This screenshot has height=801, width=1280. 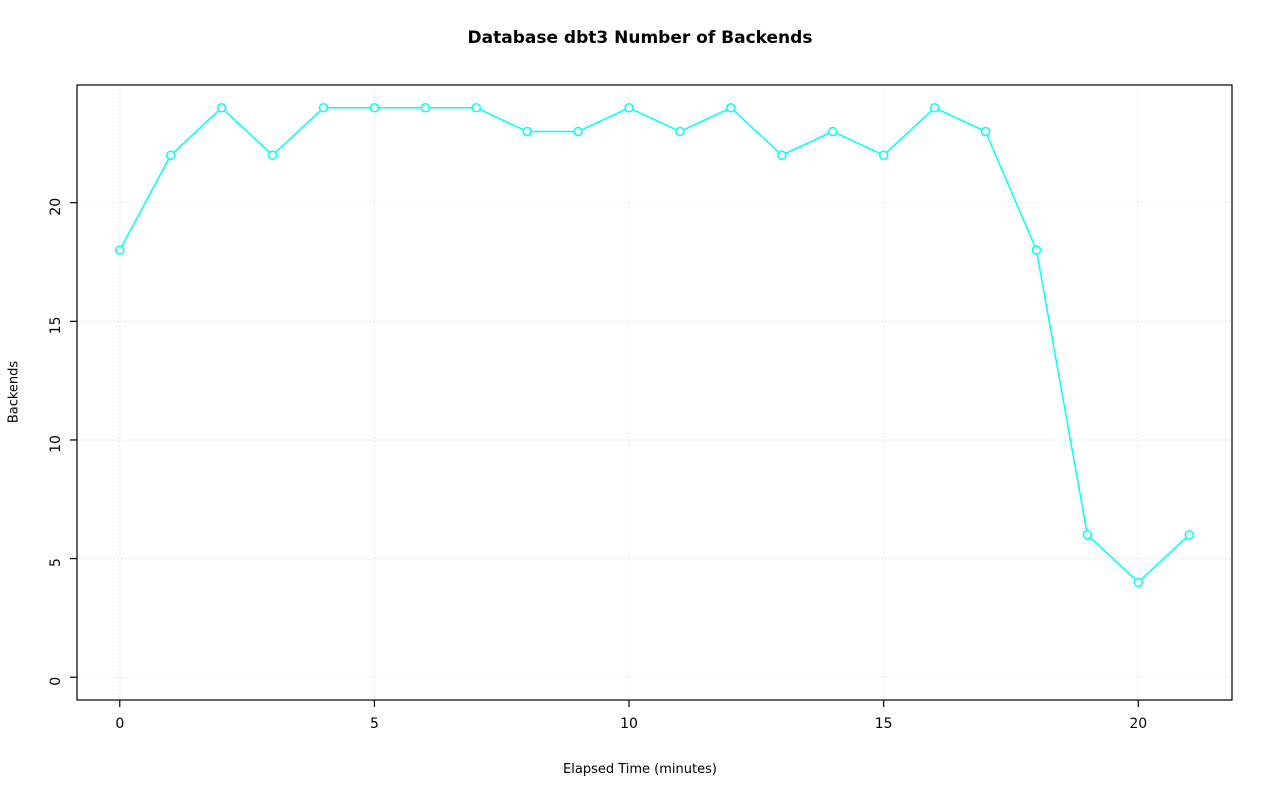 What do you see at coordinates (640, 769) in the screenshot?
I see `x-axis-label: Elapsed Time (minutes)` at bounding box center [640, 769].